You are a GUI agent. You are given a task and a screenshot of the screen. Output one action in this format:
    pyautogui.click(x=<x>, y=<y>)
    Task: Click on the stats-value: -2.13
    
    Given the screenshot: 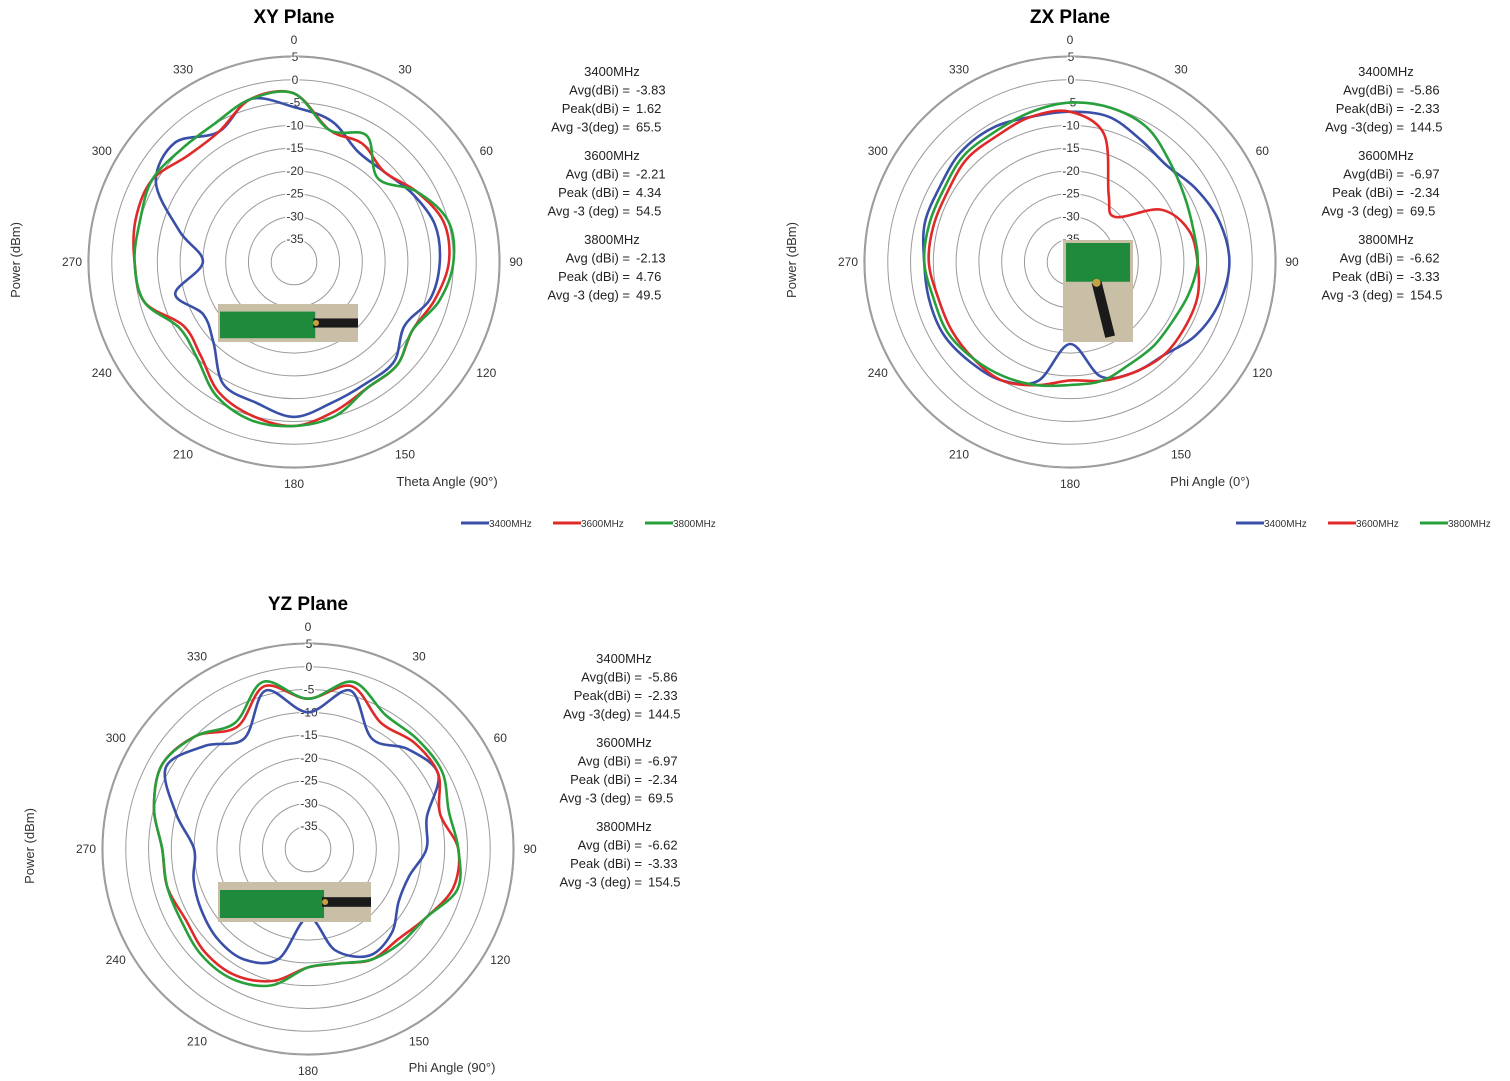 What is the action you would take?
    pyautogui.click(x=651, y=258)
    